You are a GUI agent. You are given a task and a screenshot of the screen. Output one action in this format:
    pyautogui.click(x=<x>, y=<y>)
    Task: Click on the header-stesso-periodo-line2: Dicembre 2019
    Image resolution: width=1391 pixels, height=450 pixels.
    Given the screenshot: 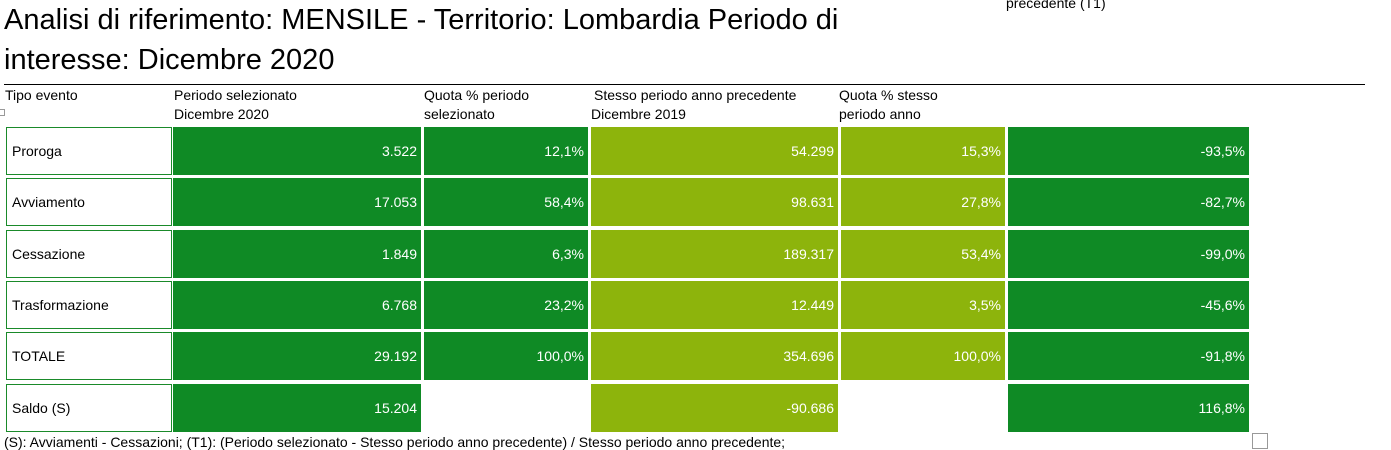 What is the action you would take?
    pyautogui.click(x=638, y=114)
    